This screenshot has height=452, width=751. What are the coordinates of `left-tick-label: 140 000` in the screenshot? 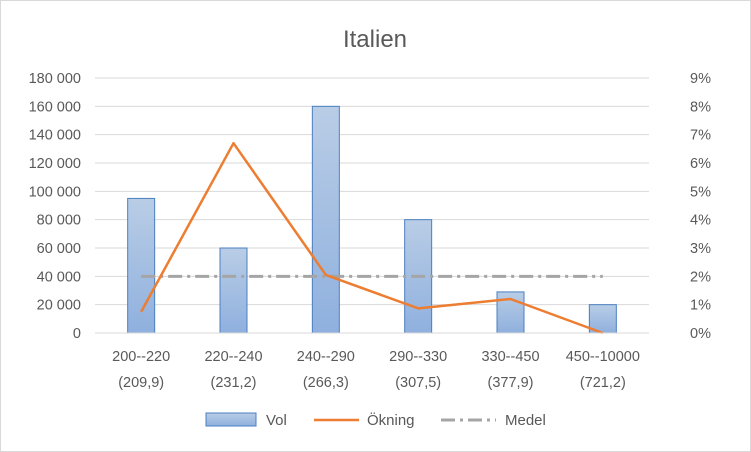 It's located at (55, 136).